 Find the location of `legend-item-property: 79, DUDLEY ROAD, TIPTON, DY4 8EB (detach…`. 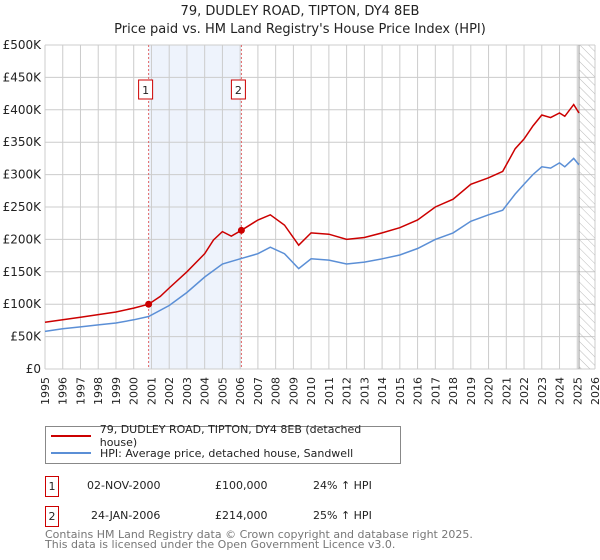

legend-item-property: 79, DUDLEY ROAD, TIPTON, DY4 8EB (detach… is located at coordinates (225, 436).